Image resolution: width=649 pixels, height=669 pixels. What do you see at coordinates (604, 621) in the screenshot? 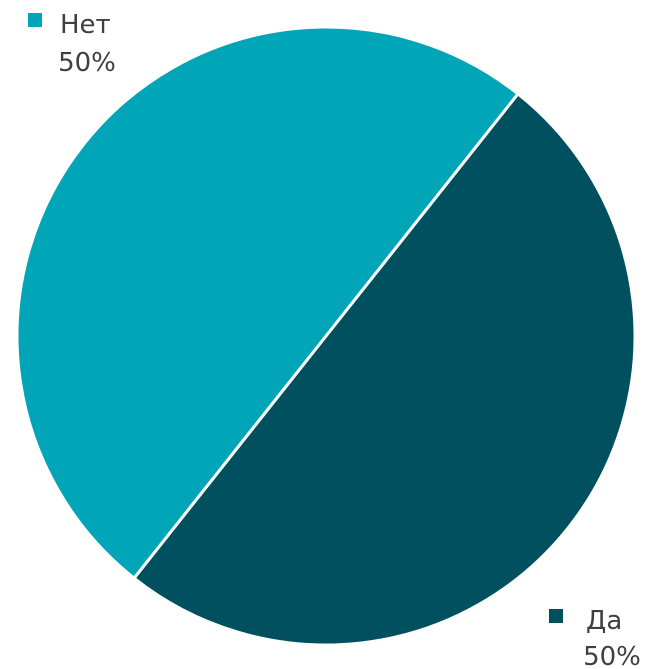
I see `category-label-1: Да` at bounding box center [604, 621].